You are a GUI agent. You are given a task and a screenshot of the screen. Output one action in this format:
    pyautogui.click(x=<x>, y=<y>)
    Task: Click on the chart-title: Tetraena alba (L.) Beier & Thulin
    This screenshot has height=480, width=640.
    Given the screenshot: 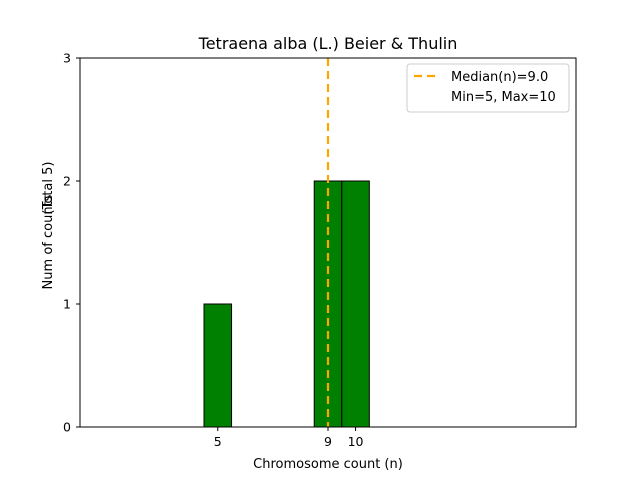 What is the action you would take?
    pyautogui.click(x=328, y=43)
    